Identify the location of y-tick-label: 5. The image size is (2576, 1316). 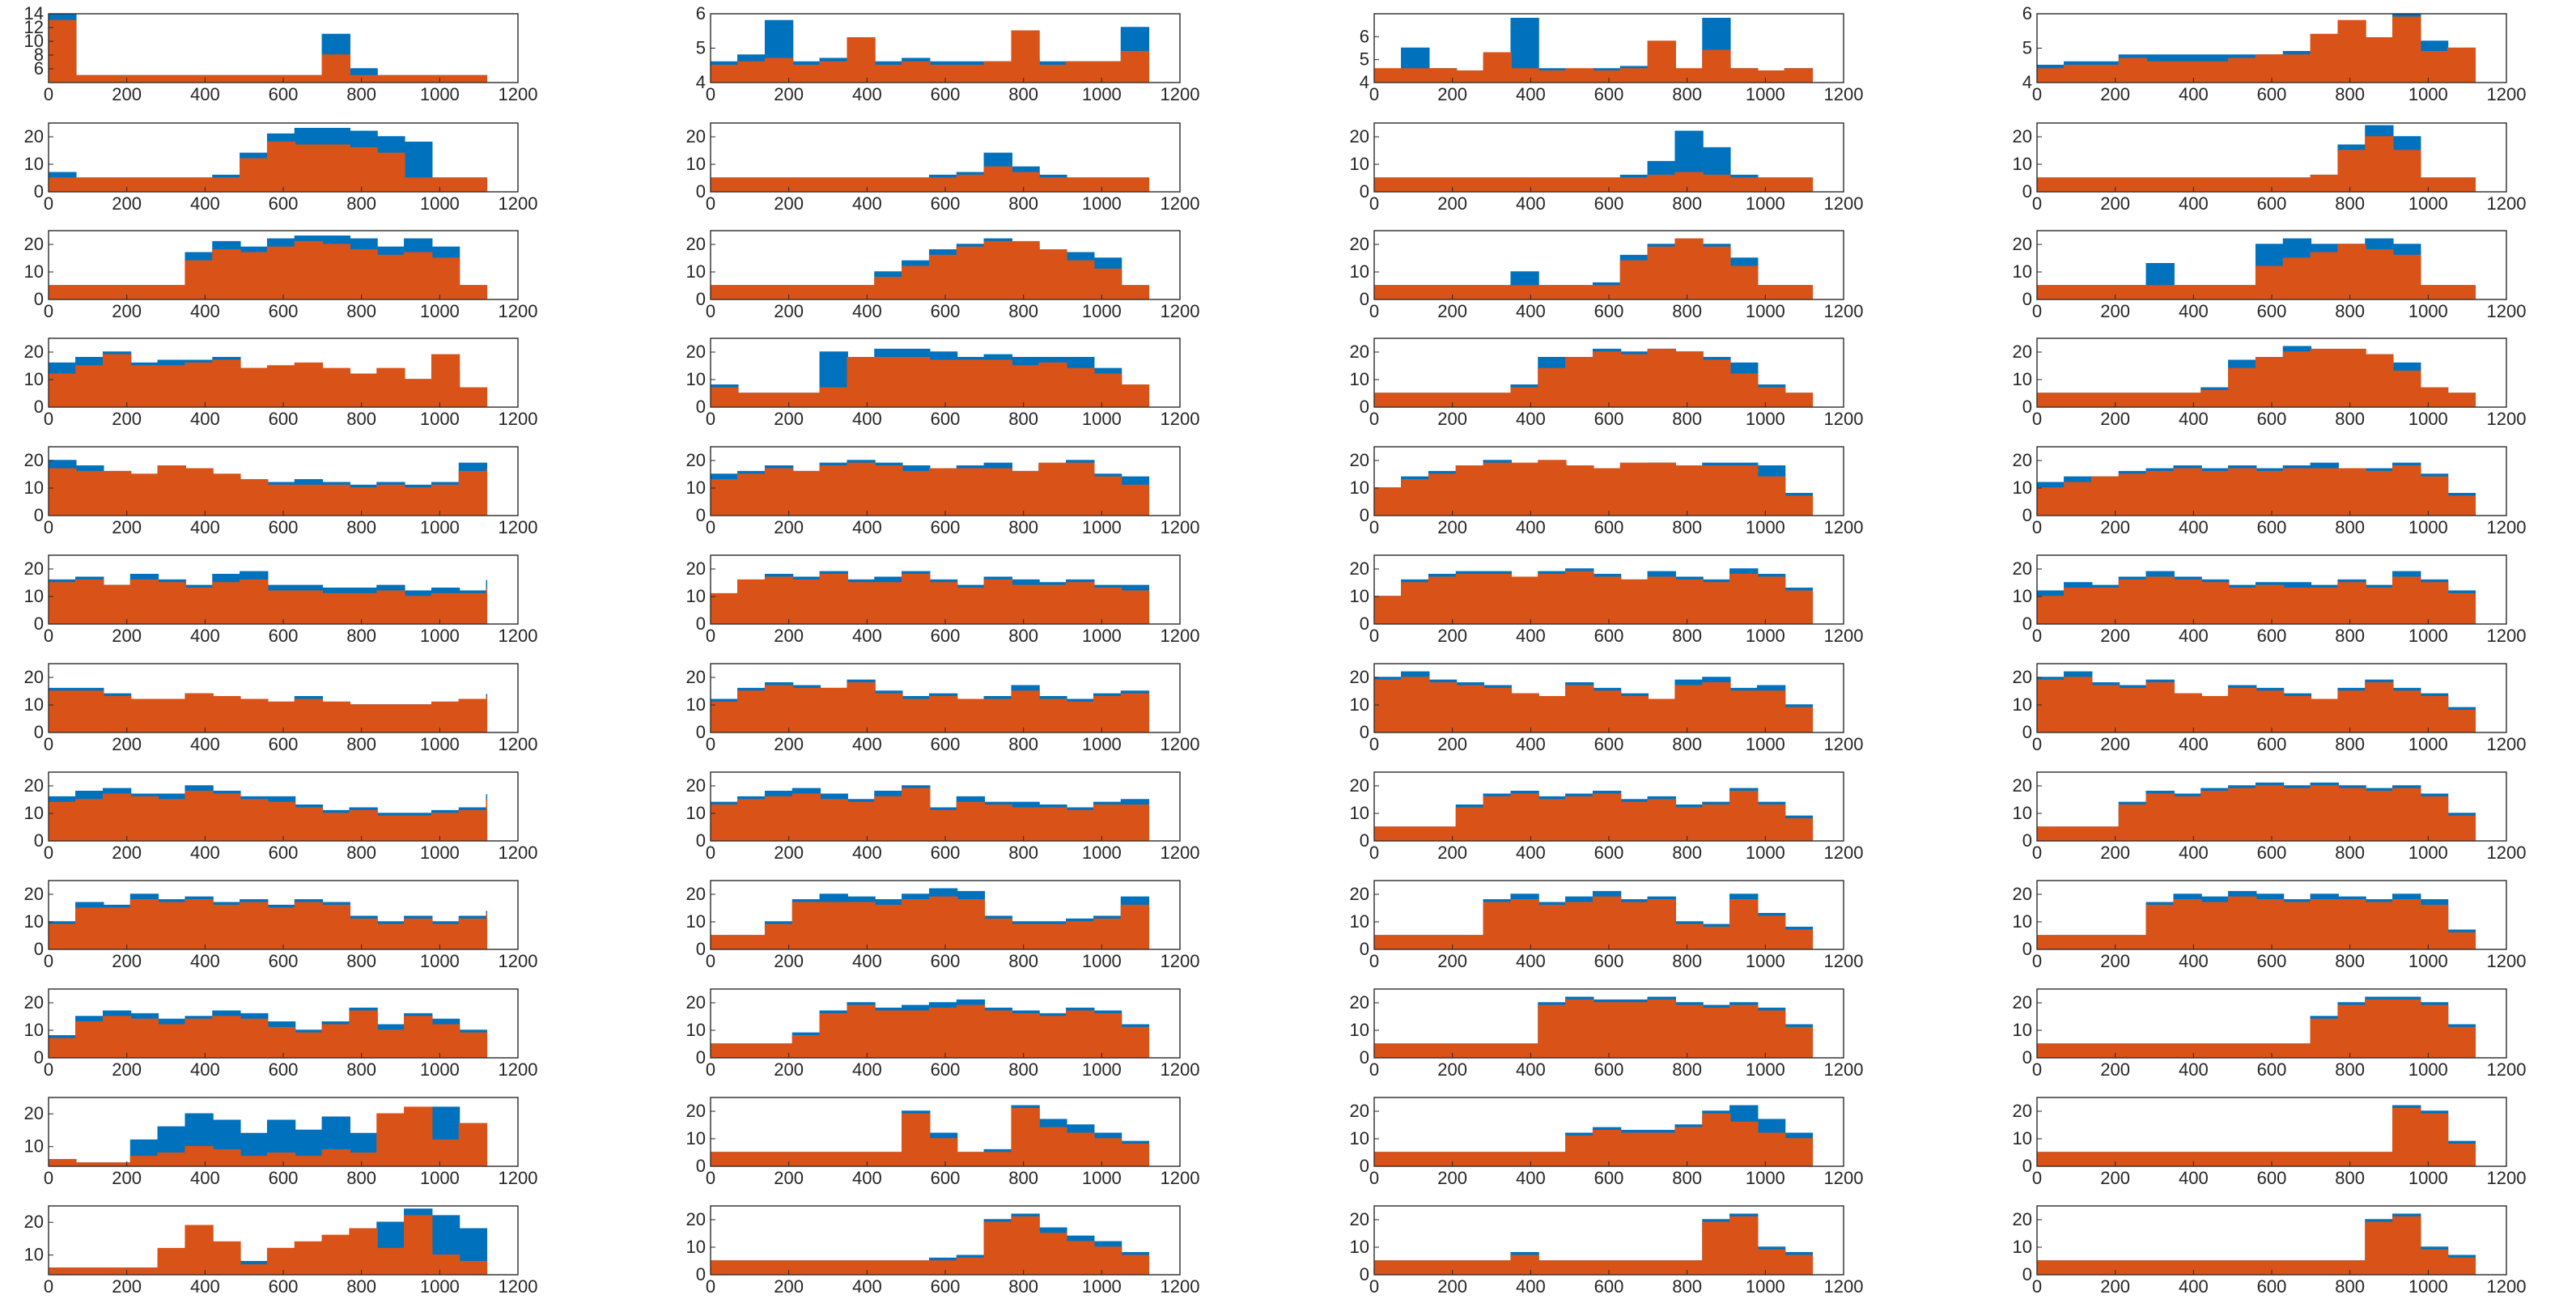
(701, 48).